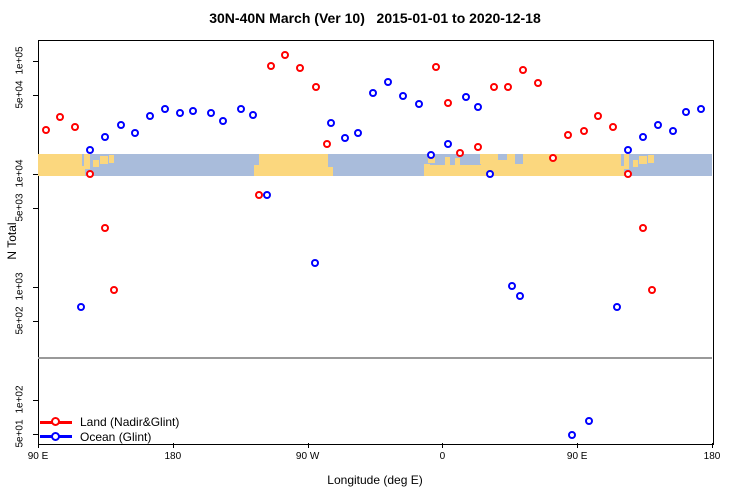 The width and height of the screenshot is (750, 500). What do you see at coordinates (109, 422) in the screenshot?
I see `legend-item: Land (Nadir&Glint)` at bounding box center [109, 422].